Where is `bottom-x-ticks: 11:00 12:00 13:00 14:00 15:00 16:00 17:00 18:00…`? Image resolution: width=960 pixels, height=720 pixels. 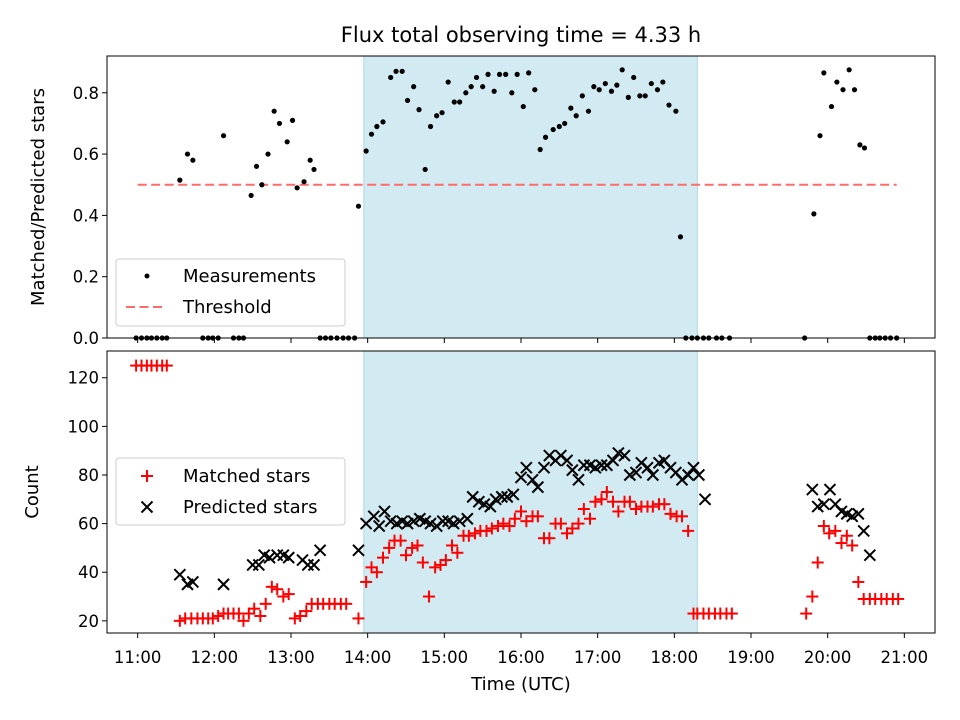 bottom-x-ticks: 11:00 12:00 13:00 14:00 15:00 16:00 17:00 18:00… is located at coordinates (521, 650).